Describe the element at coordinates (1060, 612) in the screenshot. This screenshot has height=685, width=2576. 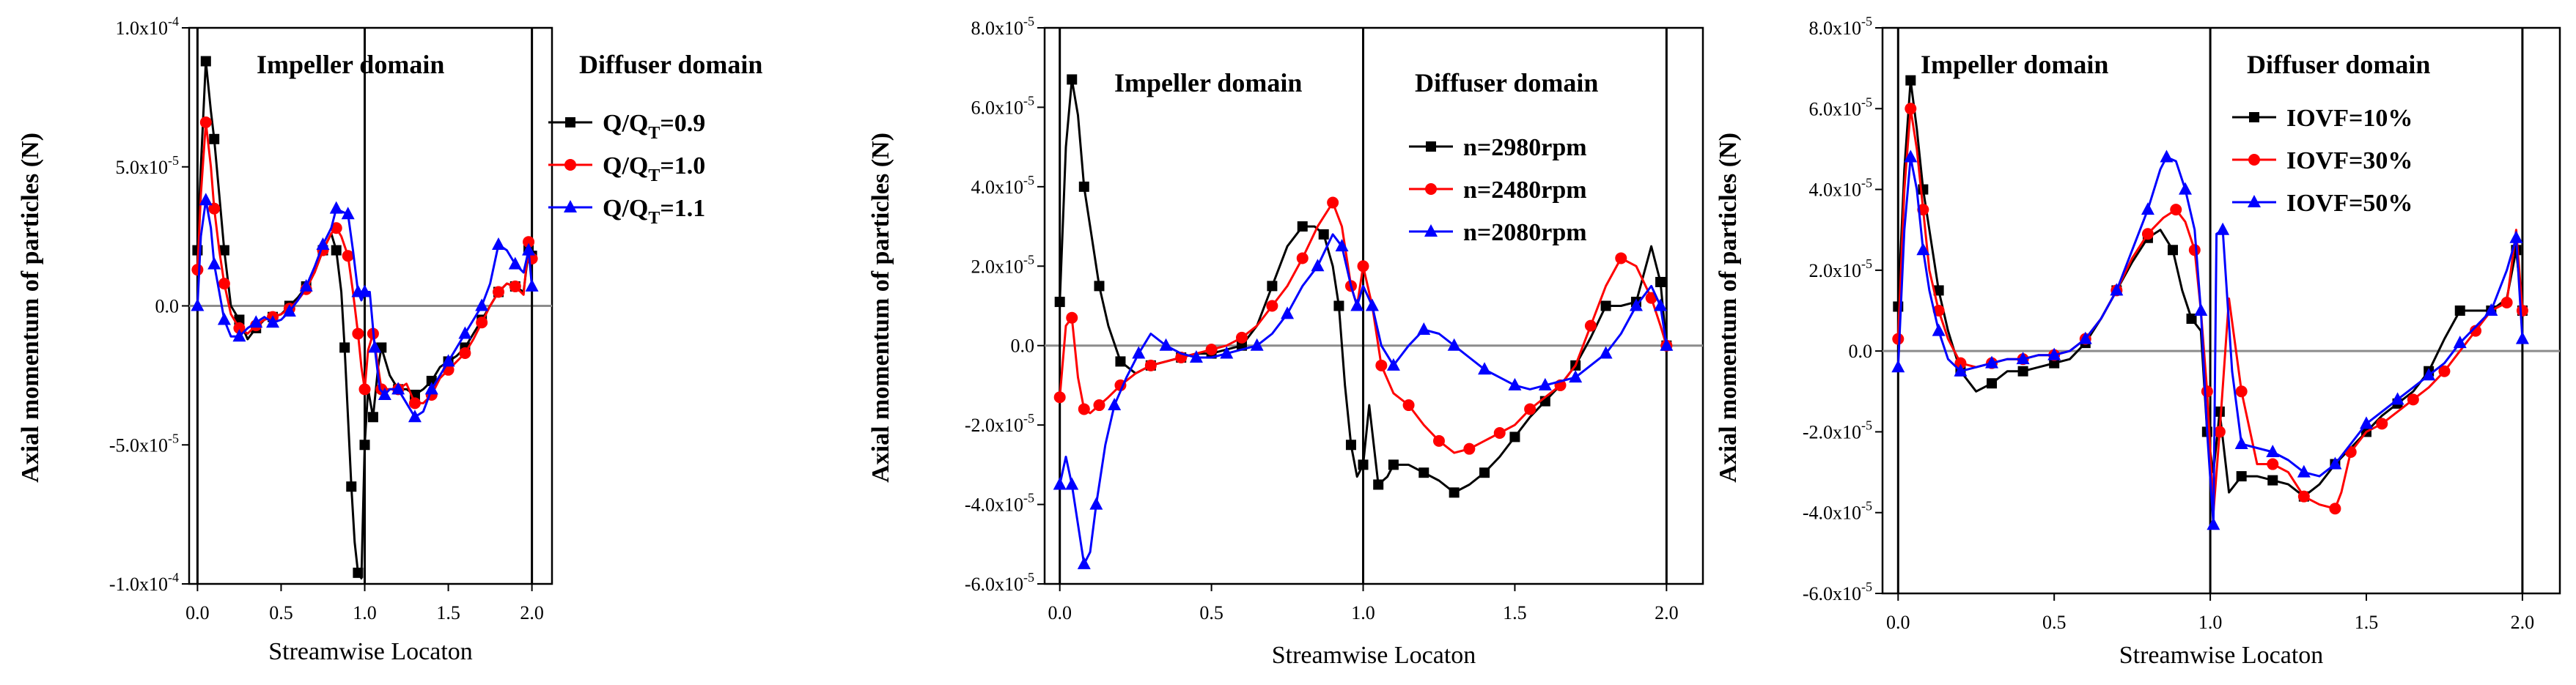
I see `x-tick-label: 0.0` at that location.